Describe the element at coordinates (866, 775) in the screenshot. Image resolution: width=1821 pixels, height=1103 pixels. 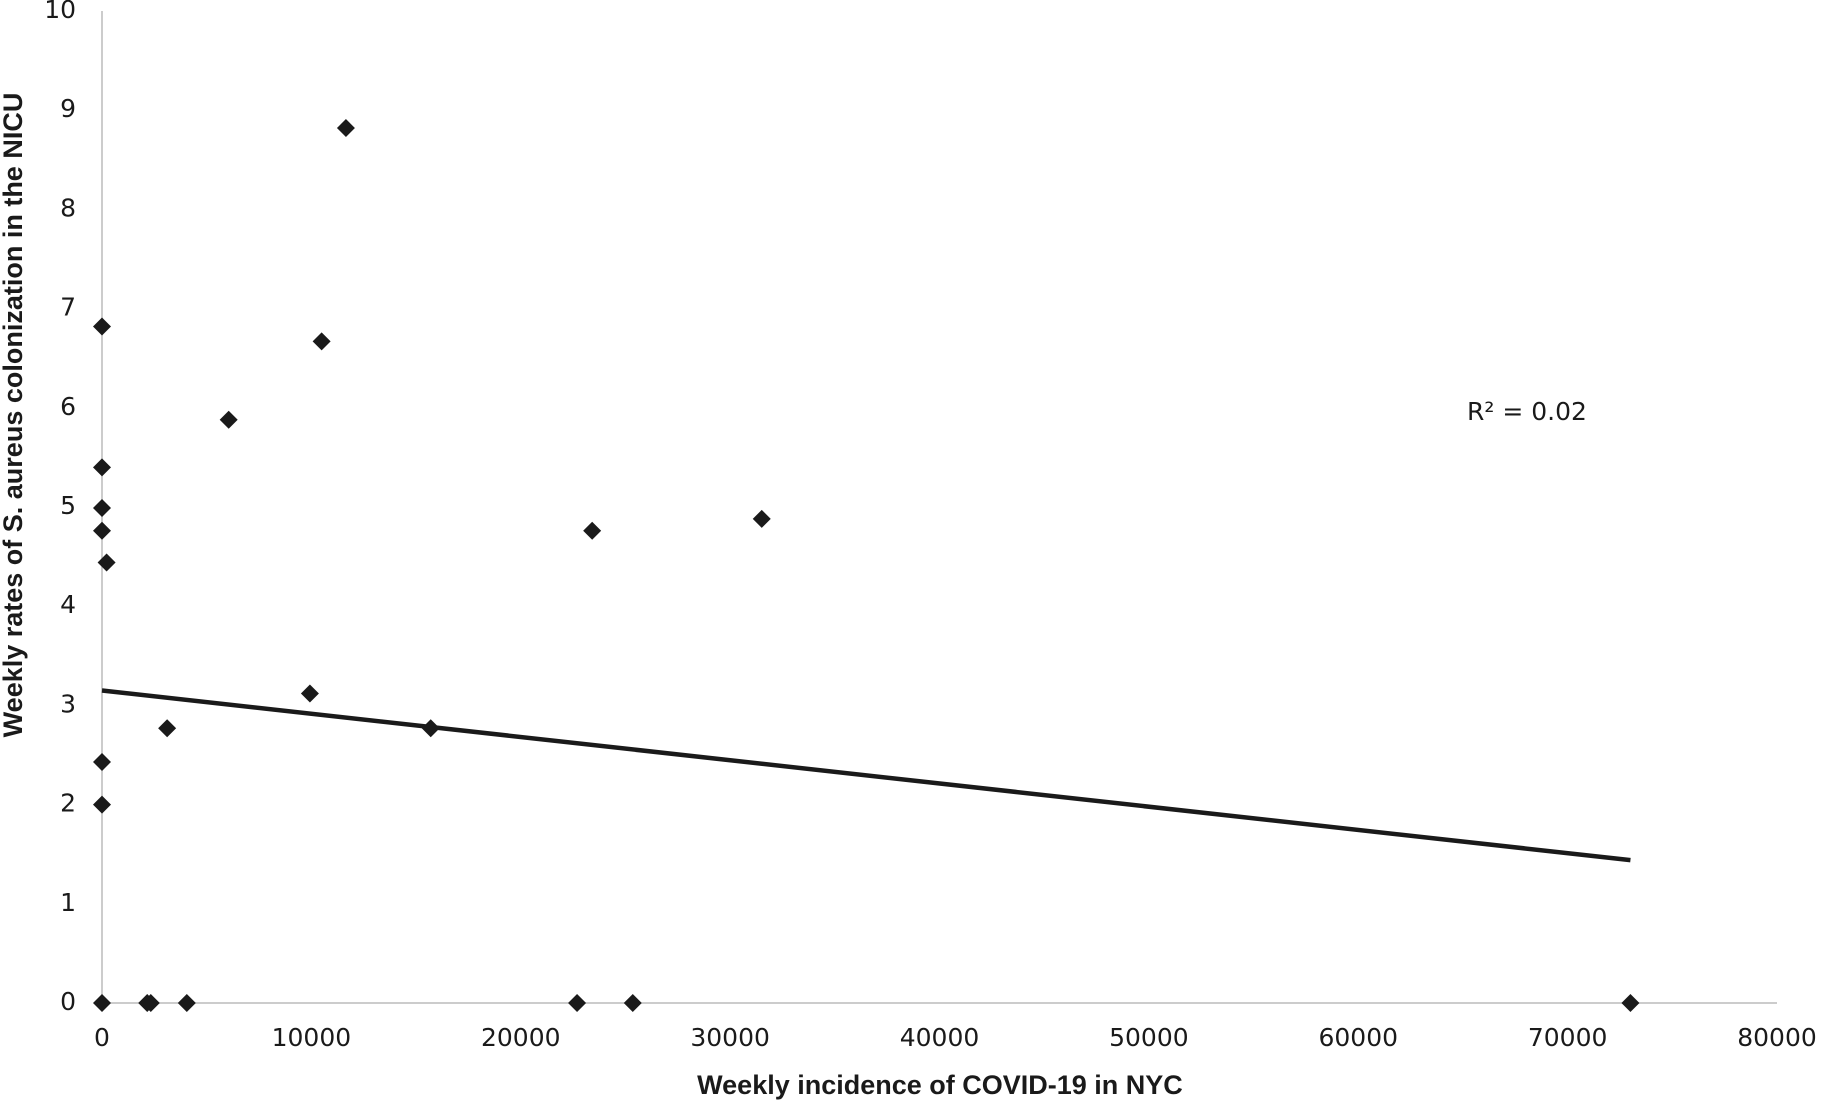
I see `trendline` at that location.